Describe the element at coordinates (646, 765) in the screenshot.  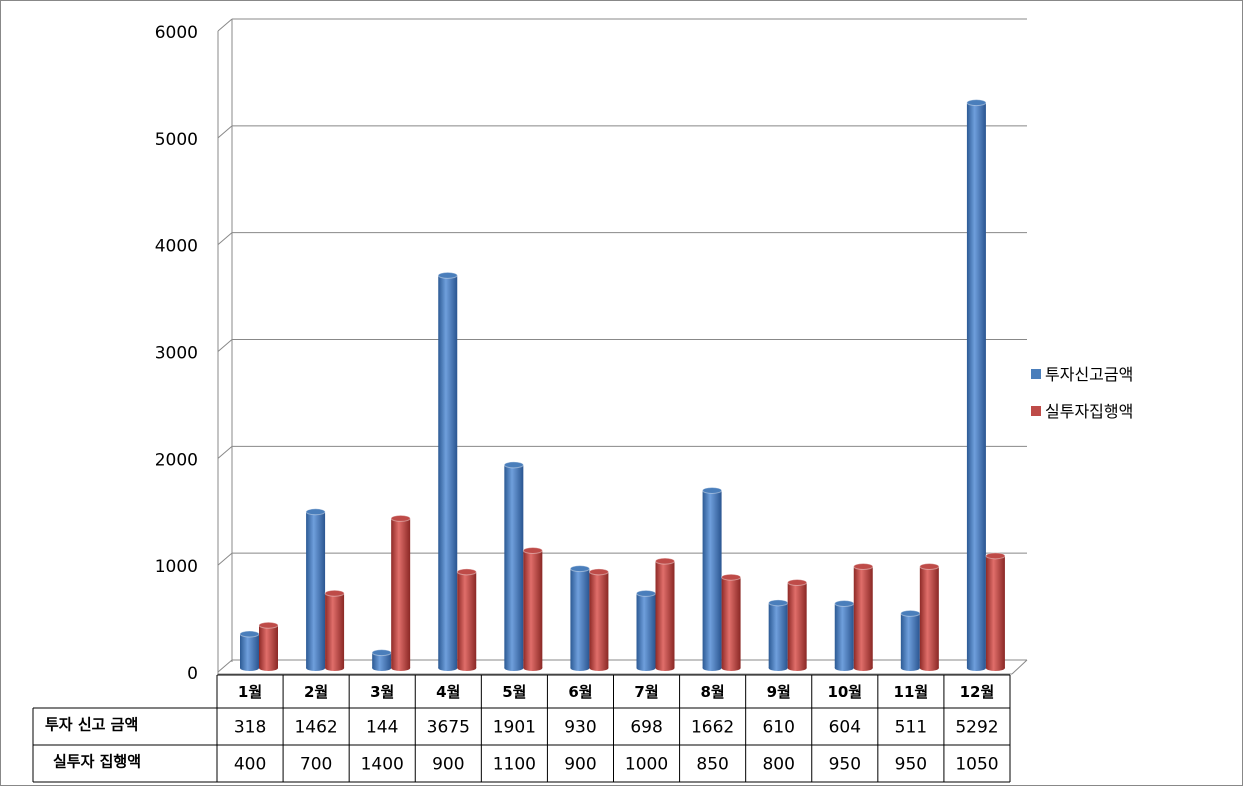
I see `table-value: 1000` at that location.